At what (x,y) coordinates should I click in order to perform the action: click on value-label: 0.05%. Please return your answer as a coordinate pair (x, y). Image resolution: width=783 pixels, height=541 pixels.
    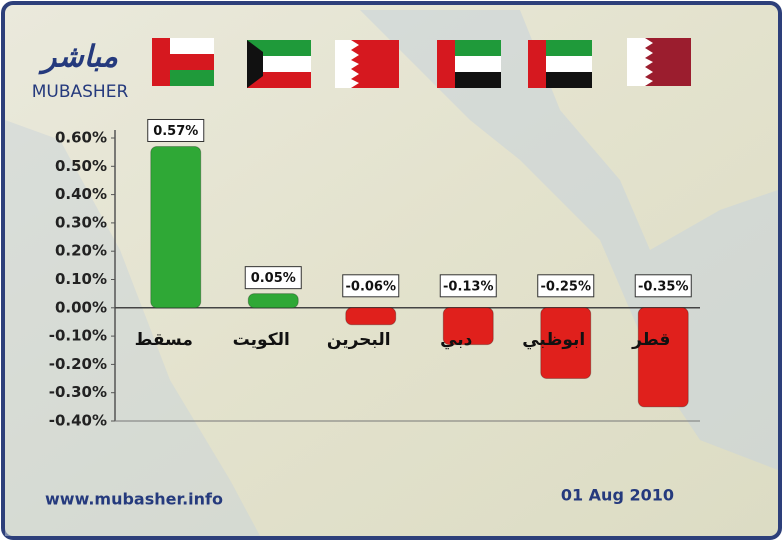
    Looking at the image, I should click on (273, 278).